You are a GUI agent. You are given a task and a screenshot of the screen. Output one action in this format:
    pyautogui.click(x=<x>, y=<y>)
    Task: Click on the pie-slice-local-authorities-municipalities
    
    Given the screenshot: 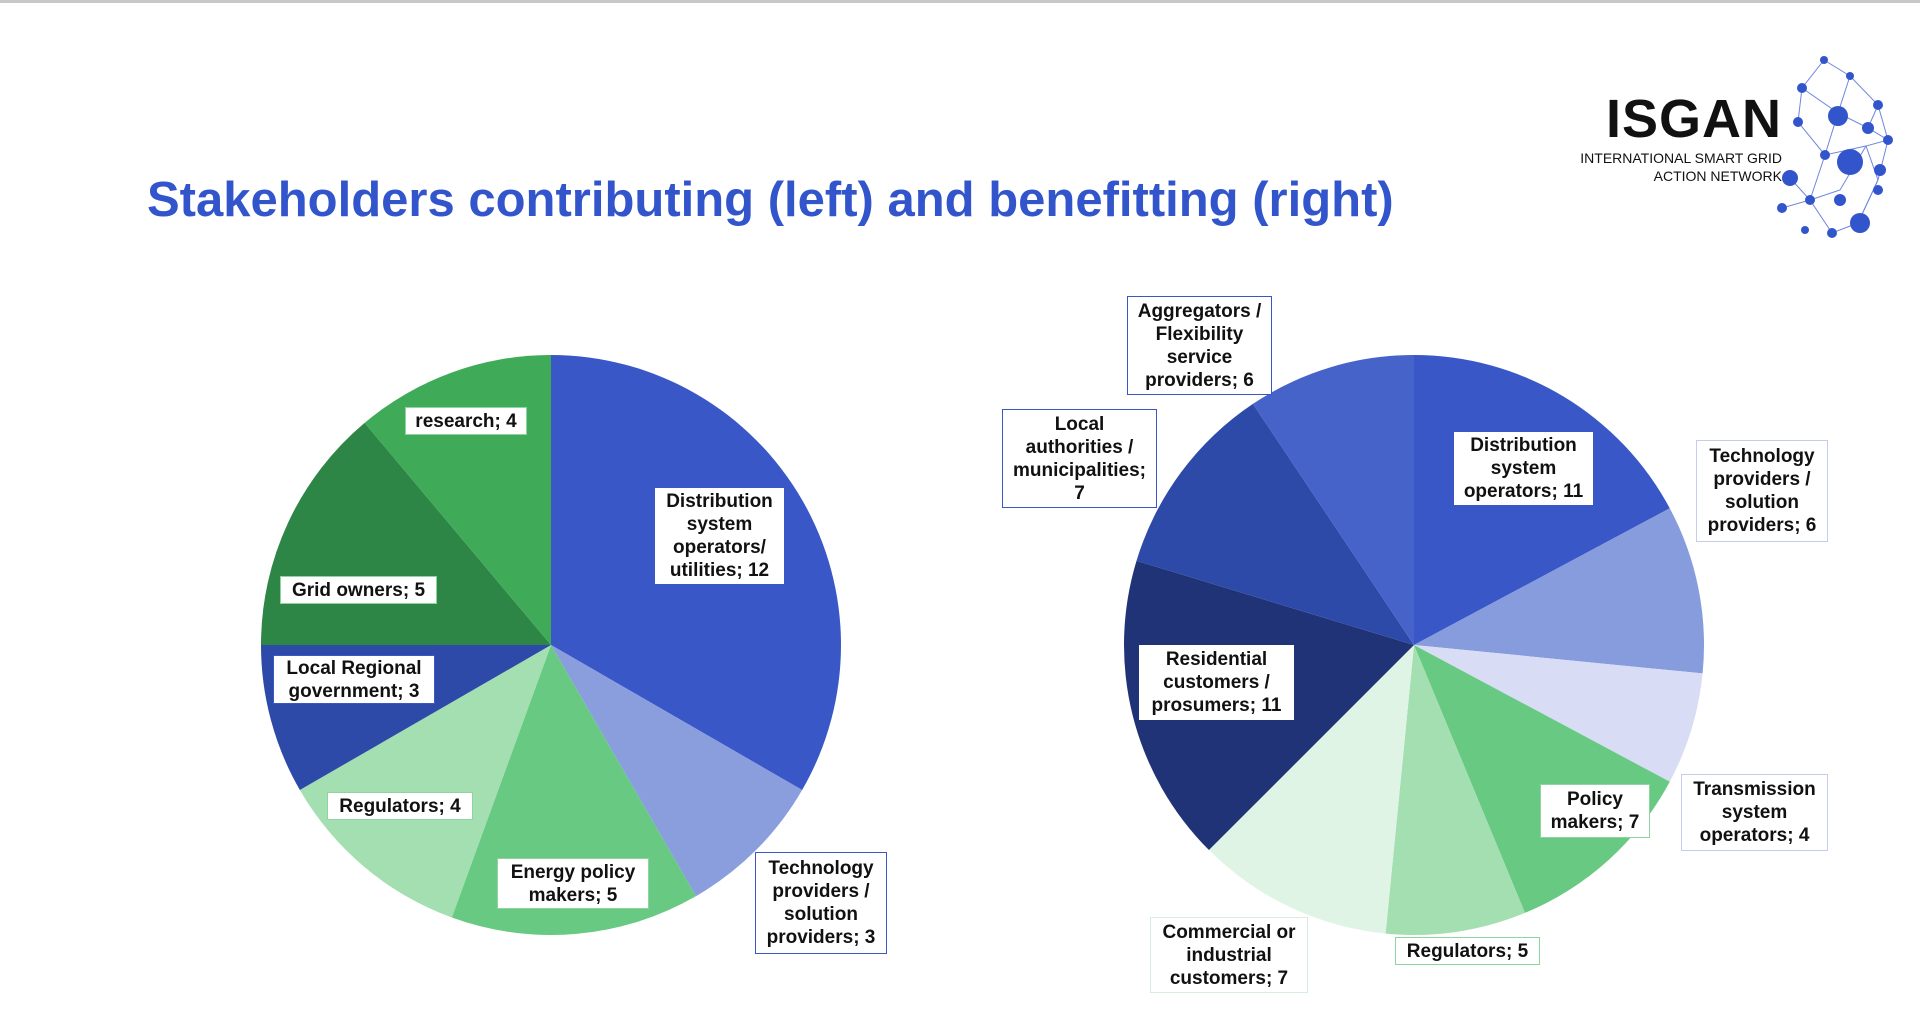 What is the action you would take?
    pyautogui.click(x=1275, y=524)
    